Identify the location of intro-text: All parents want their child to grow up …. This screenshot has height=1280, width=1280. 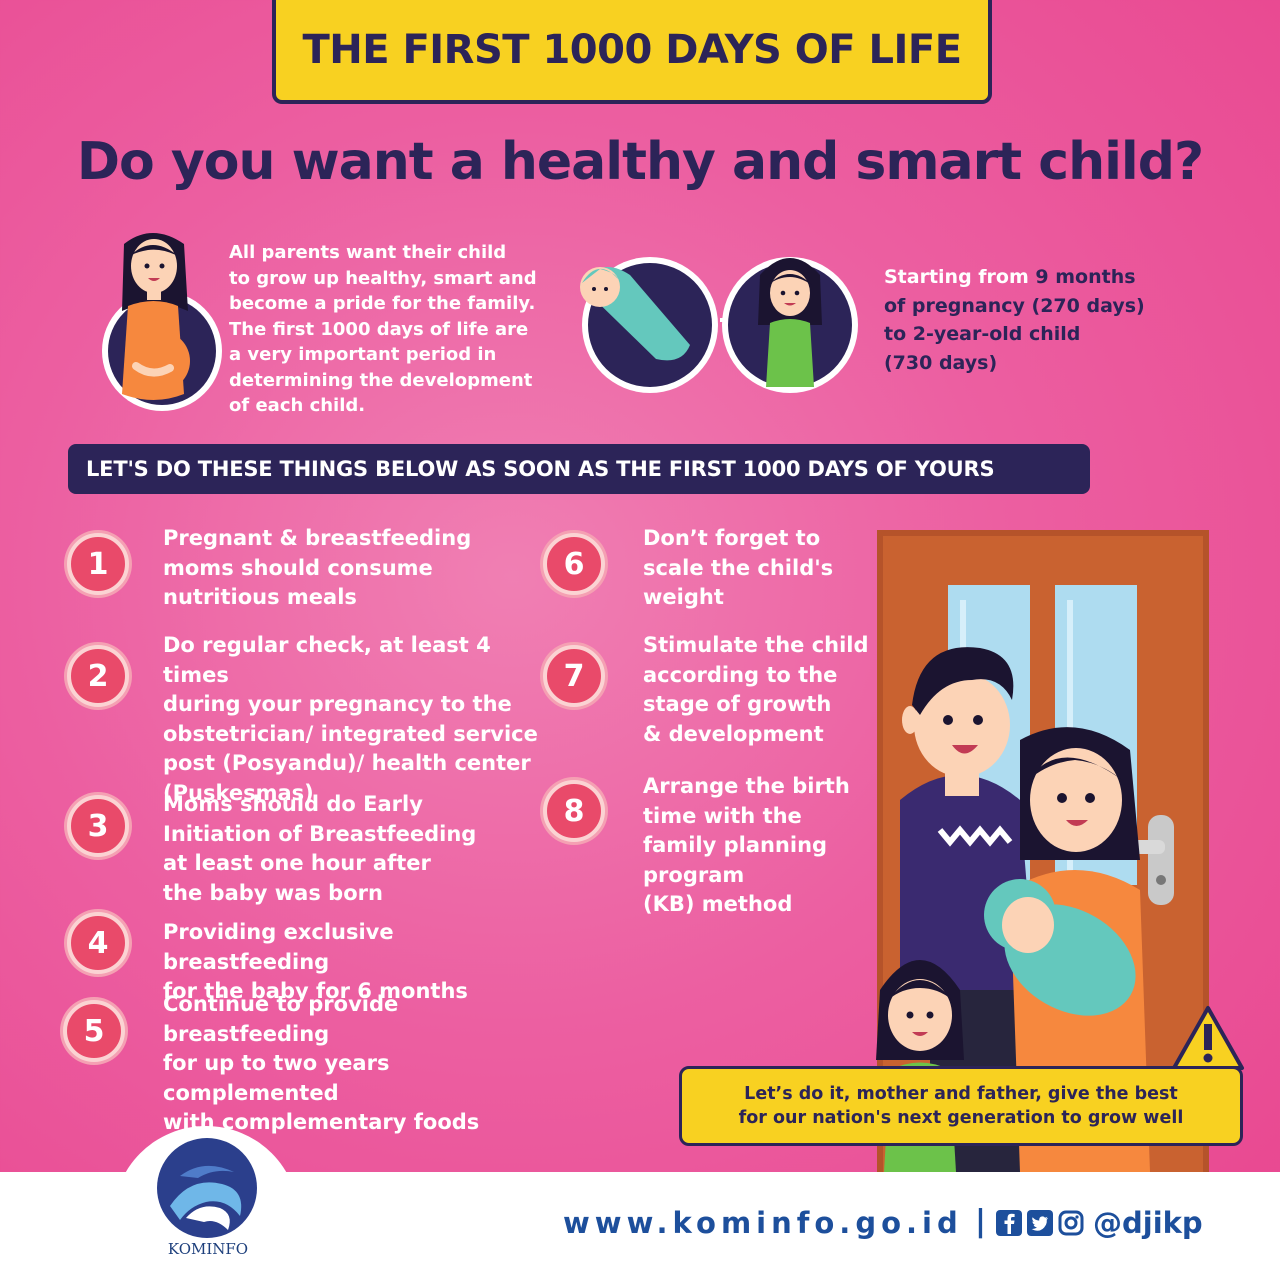
(383, 329).